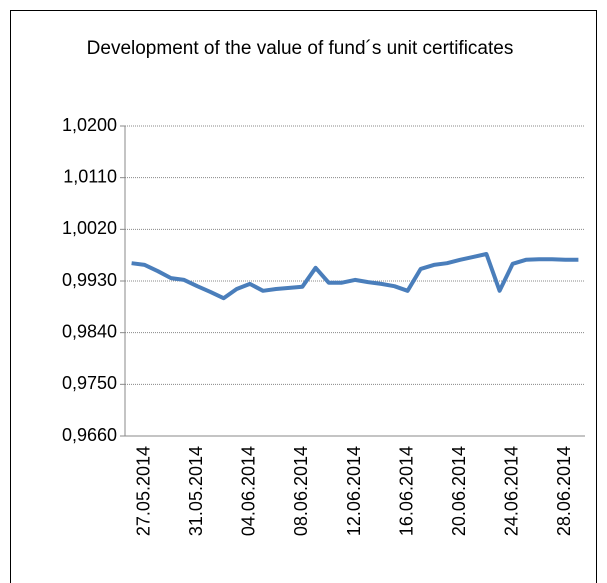  Describe the element at coordinates (143, 491) in the screenshot. I see `x-tick-label: 27.05.2014` at that location.